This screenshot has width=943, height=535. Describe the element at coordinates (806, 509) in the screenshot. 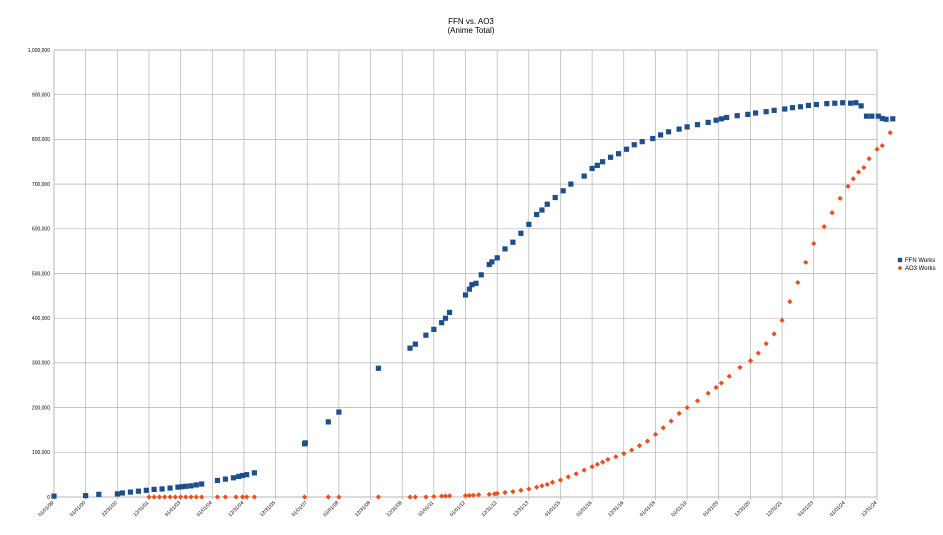

I see `x-tick-label: 01/01/23` at that location.